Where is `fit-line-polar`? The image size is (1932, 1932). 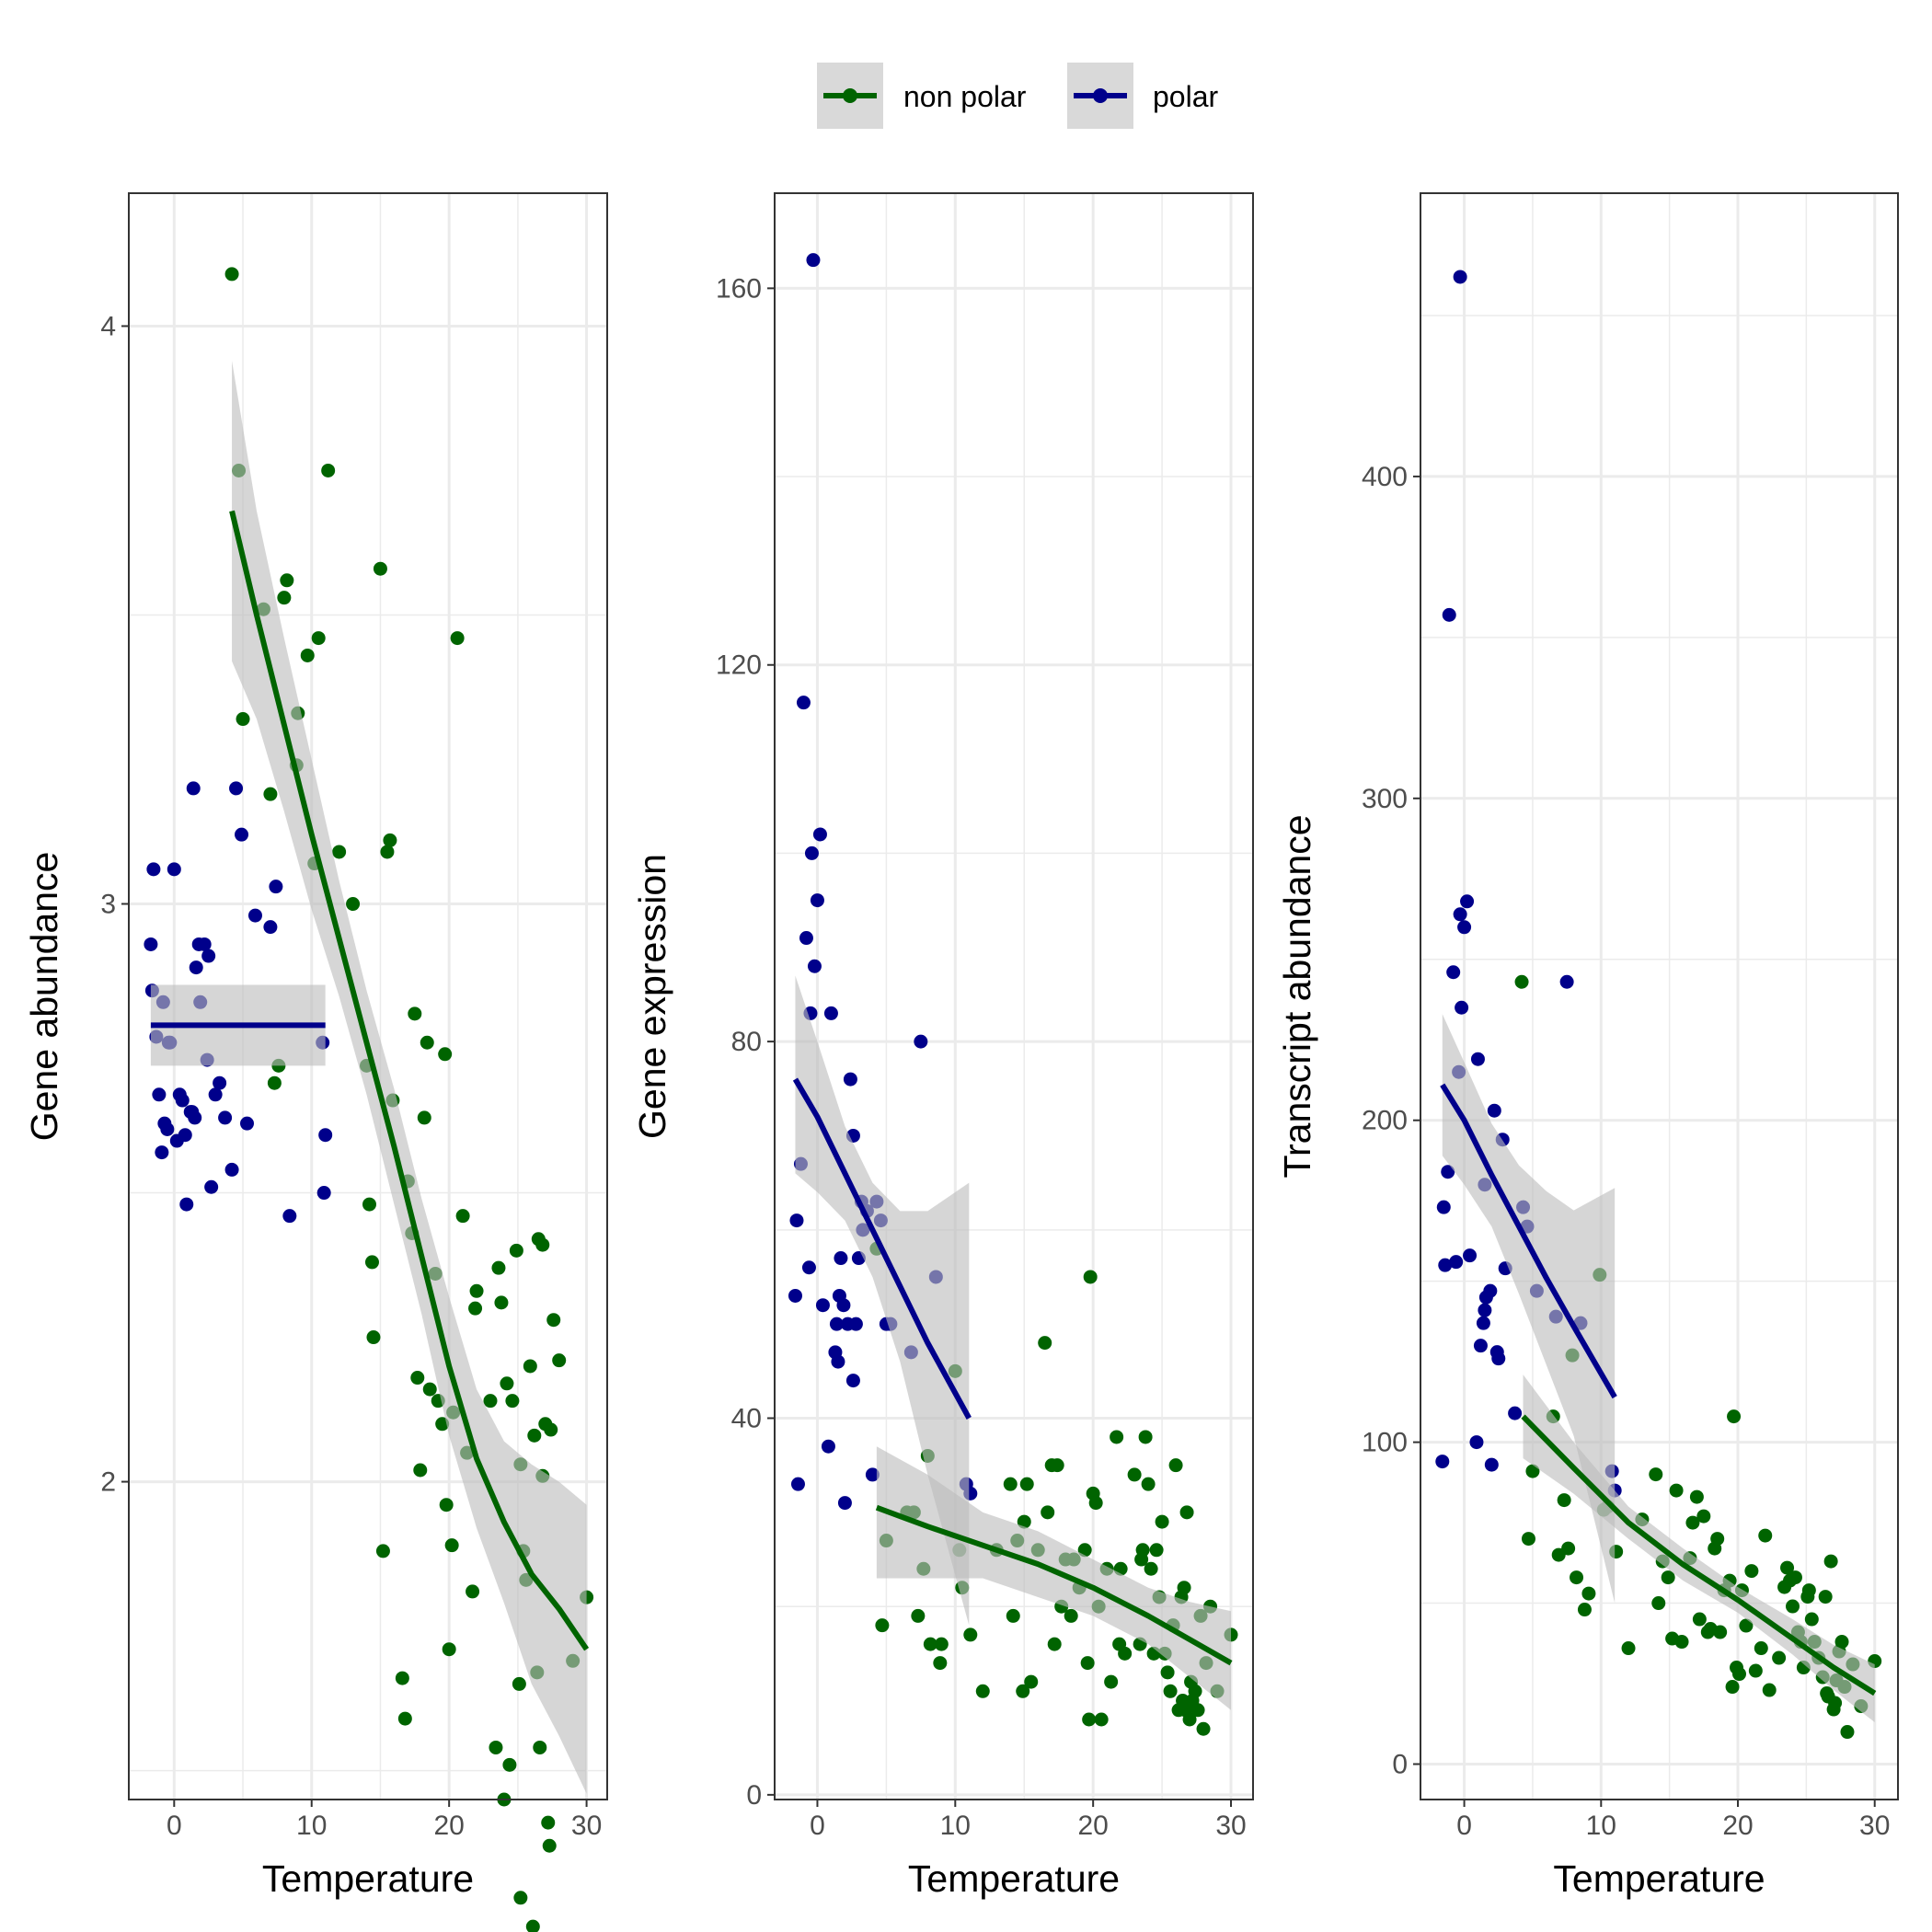 fit-line-polar is located at coordinates (1528, 1241).